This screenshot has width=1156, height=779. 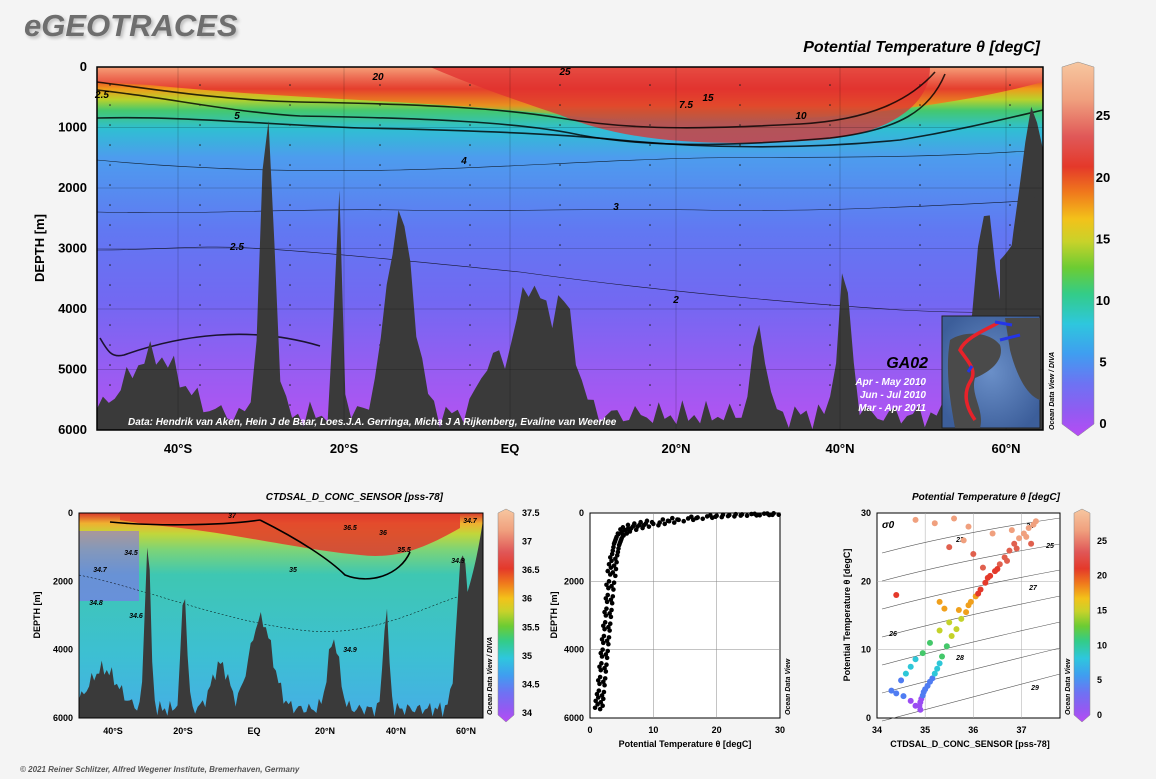 I want to click on colorbar-tick-label: 20, so click(x=1103, y=177).